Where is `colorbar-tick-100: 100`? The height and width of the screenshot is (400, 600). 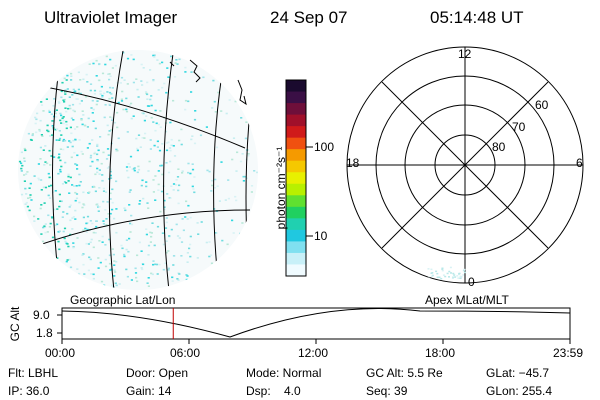 colorbar-tick-100: 100 is located at coordinates (324, 147).